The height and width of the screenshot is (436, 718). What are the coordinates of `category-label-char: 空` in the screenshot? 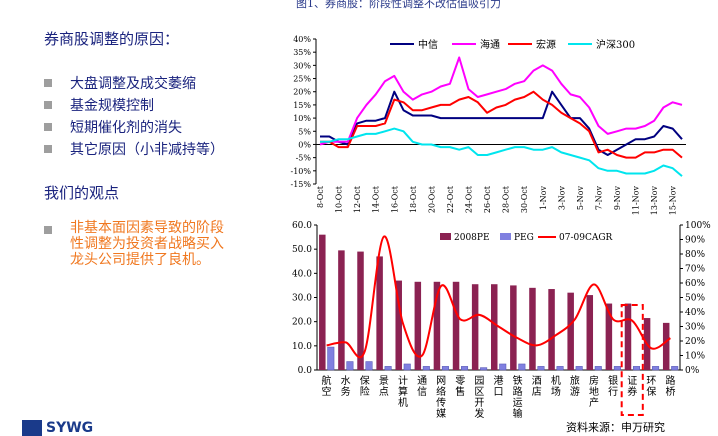 It's located at (327, 391).